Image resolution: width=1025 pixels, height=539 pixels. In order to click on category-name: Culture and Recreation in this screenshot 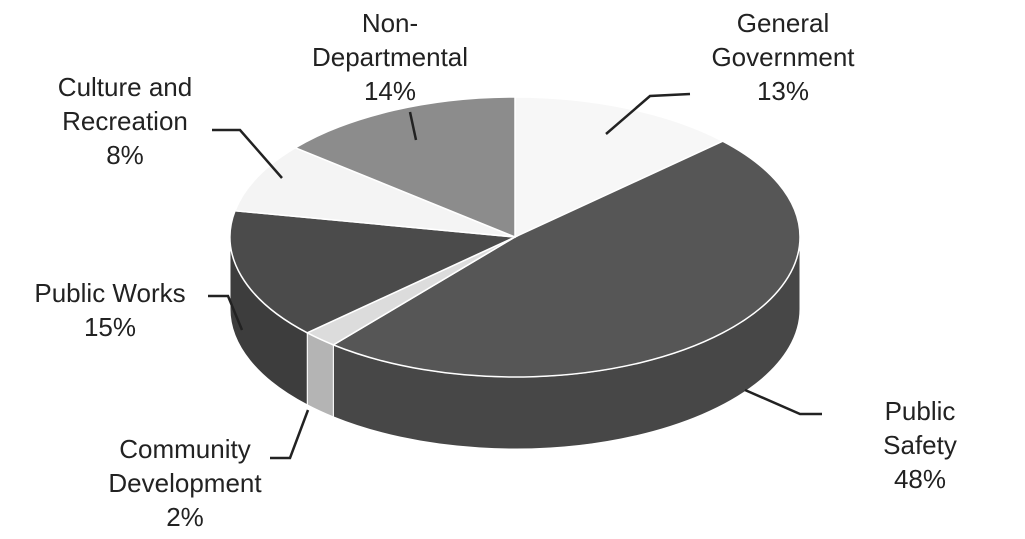, I will do `click(125, 104)`.